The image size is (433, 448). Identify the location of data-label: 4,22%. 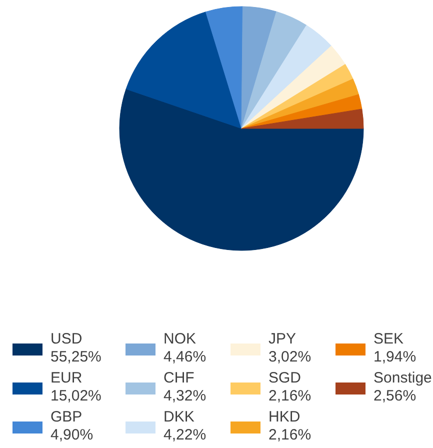
(185, 435).